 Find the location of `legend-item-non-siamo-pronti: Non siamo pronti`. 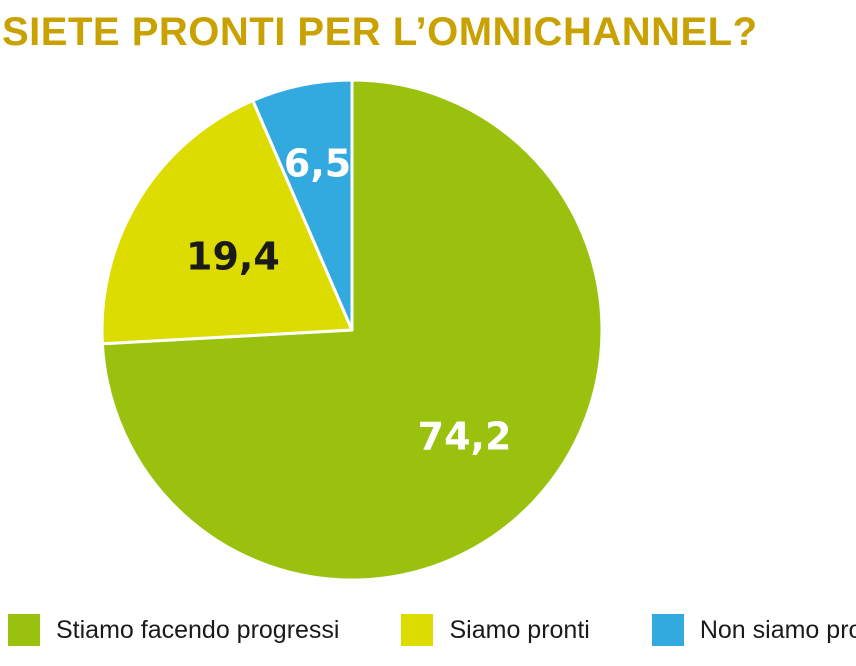

legend-item-non-siamo-pronti: Non siamo pronti is located at coordinates (753, 630).